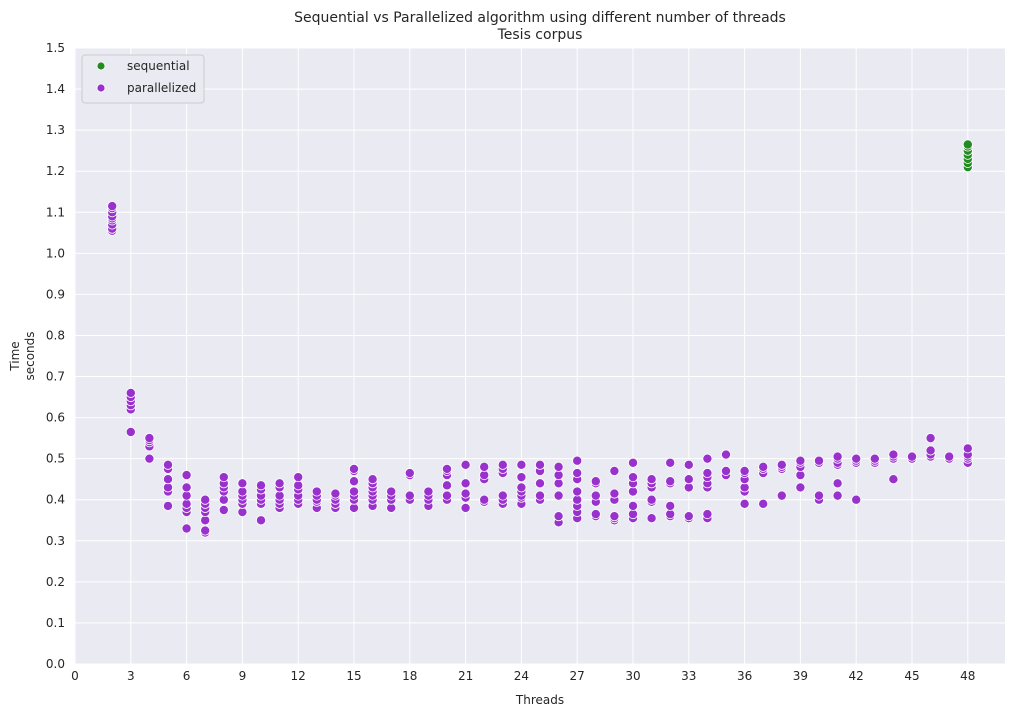  I want to click on y-axis-label-line2: seconds, so click(30, 355).